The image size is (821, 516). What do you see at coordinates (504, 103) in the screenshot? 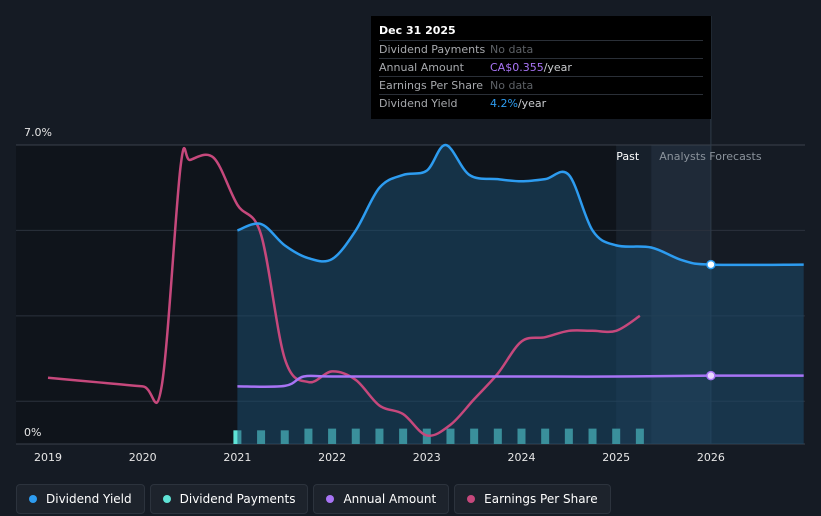
I see `tooltip-value: 4.2%` at bounding box center [504, 103].